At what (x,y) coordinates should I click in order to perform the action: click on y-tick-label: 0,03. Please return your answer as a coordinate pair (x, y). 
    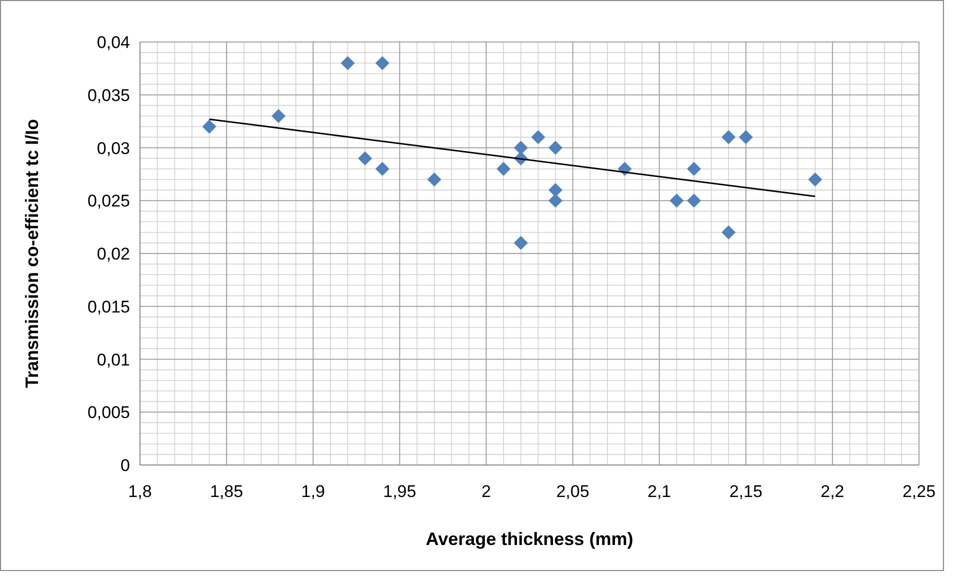
    Looking at the image, I should click on (113, 148).